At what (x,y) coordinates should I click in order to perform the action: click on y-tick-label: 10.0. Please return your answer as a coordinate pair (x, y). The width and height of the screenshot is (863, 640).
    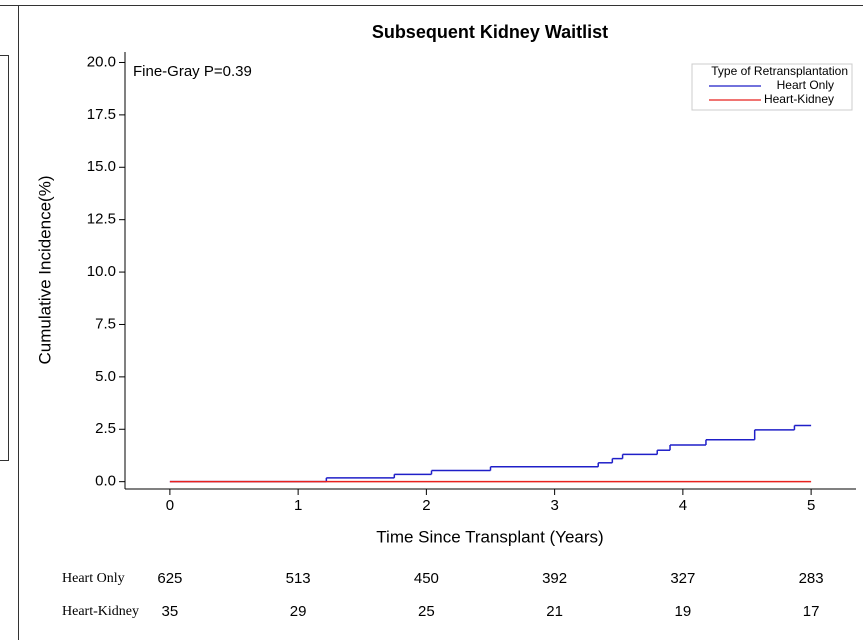
    Looking at the image, I should click on (101, 271).